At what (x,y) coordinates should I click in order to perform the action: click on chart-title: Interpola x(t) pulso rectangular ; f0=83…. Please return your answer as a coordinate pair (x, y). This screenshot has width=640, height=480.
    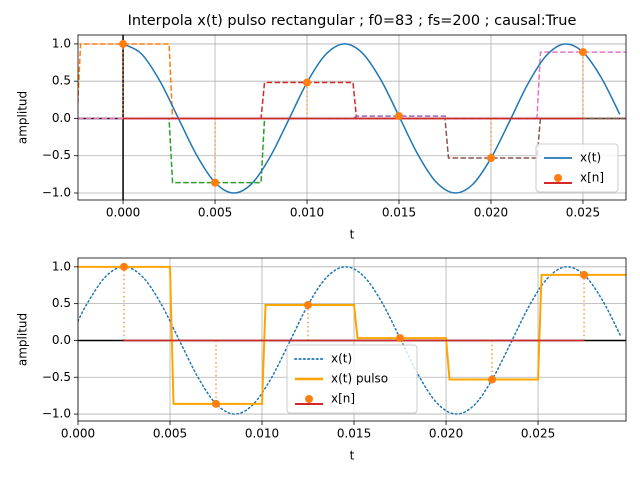
    Looking at the image, I should click on (352, 21).